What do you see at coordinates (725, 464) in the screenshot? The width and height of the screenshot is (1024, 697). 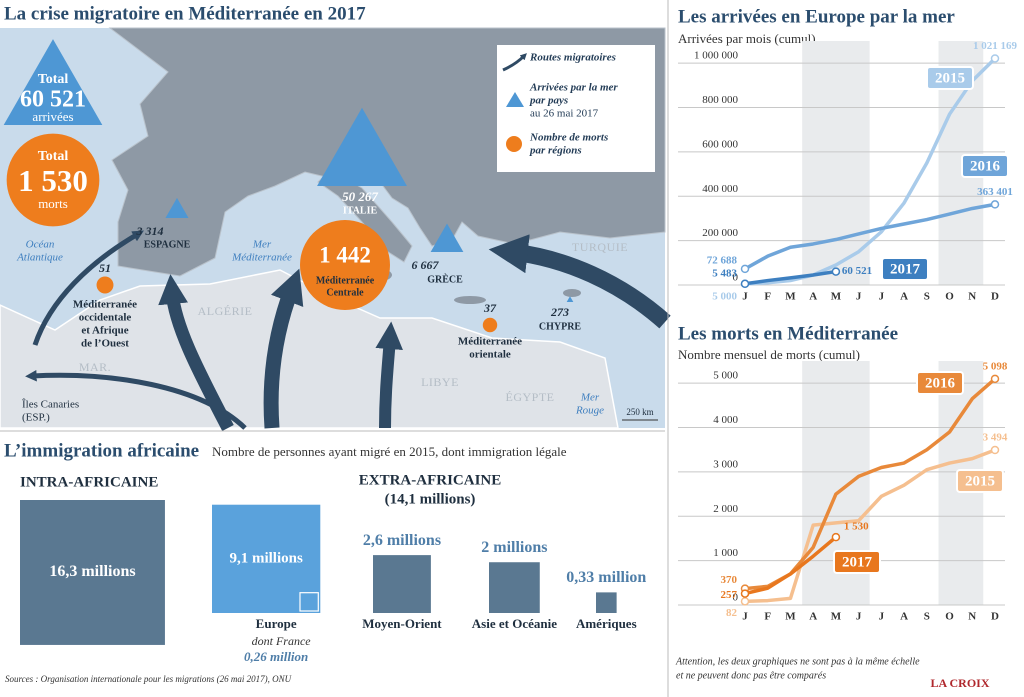 I see `y-tick-label: 3 000` at bounding box center [725, 464].